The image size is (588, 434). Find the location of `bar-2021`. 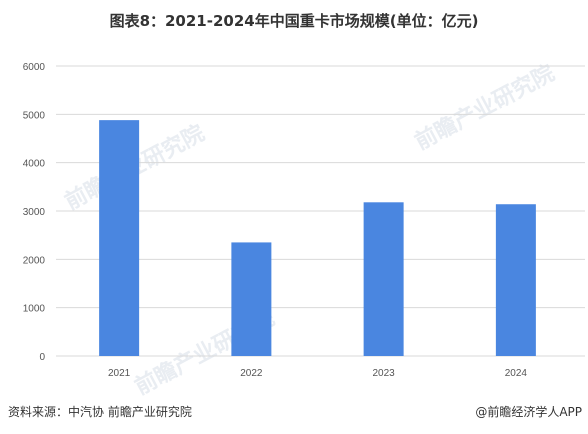

bar-2021 is located at coordinates (119, 238).